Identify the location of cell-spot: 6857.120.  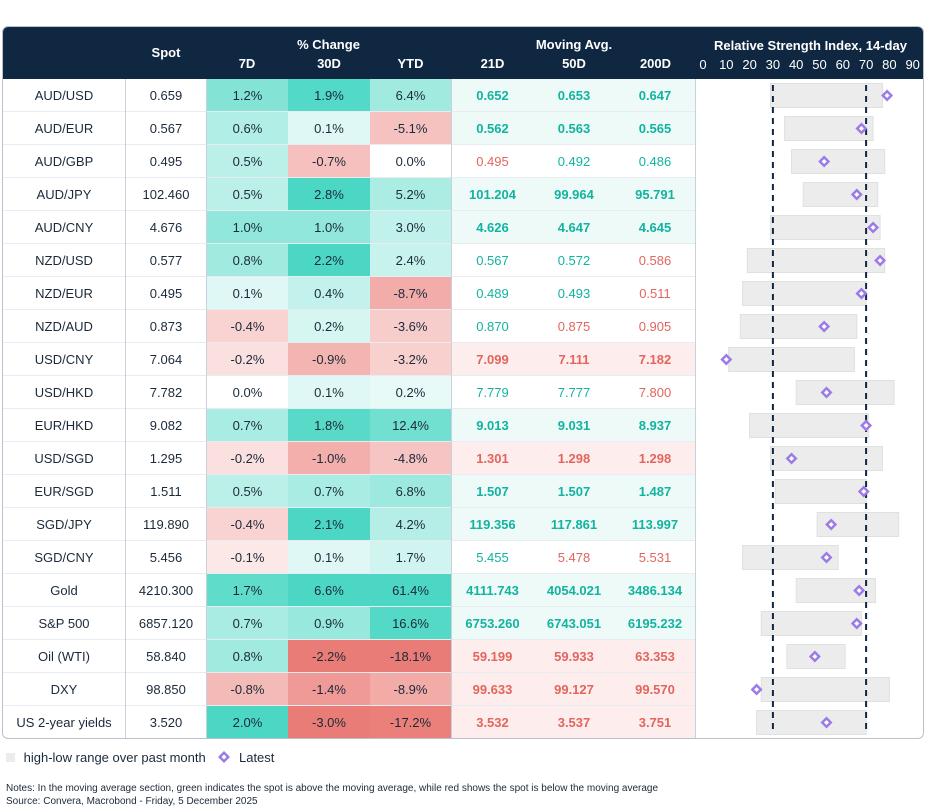
(166, 623).